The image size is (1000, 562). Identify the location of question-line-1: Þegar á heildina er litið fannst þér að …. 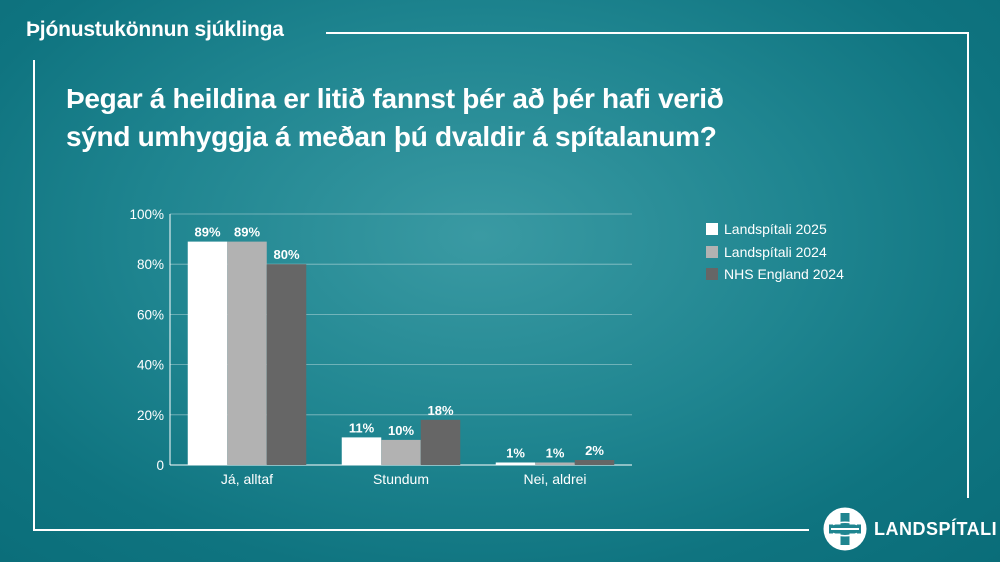
(395, 98).